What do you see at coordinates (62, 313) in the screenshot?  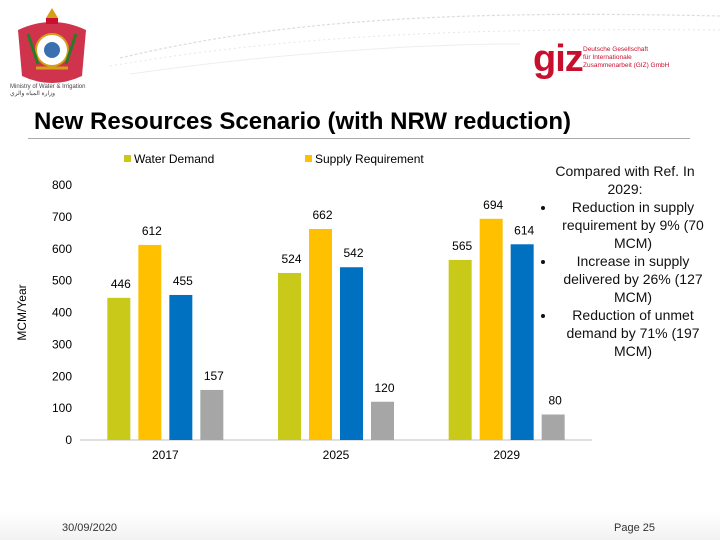 I see `y-tick-label: 400` at bounding box center [62, 313].